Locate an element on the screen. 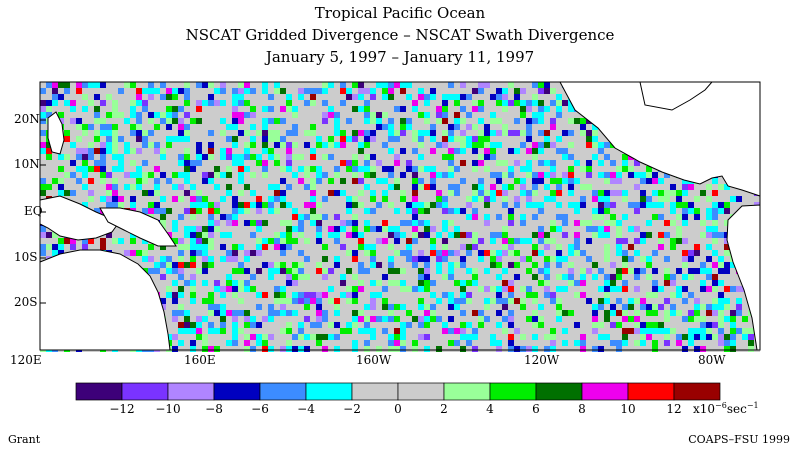 This screenshot has height=450, width=800. colorbar-tick-label: 0 is located at coordinates (398, 409).